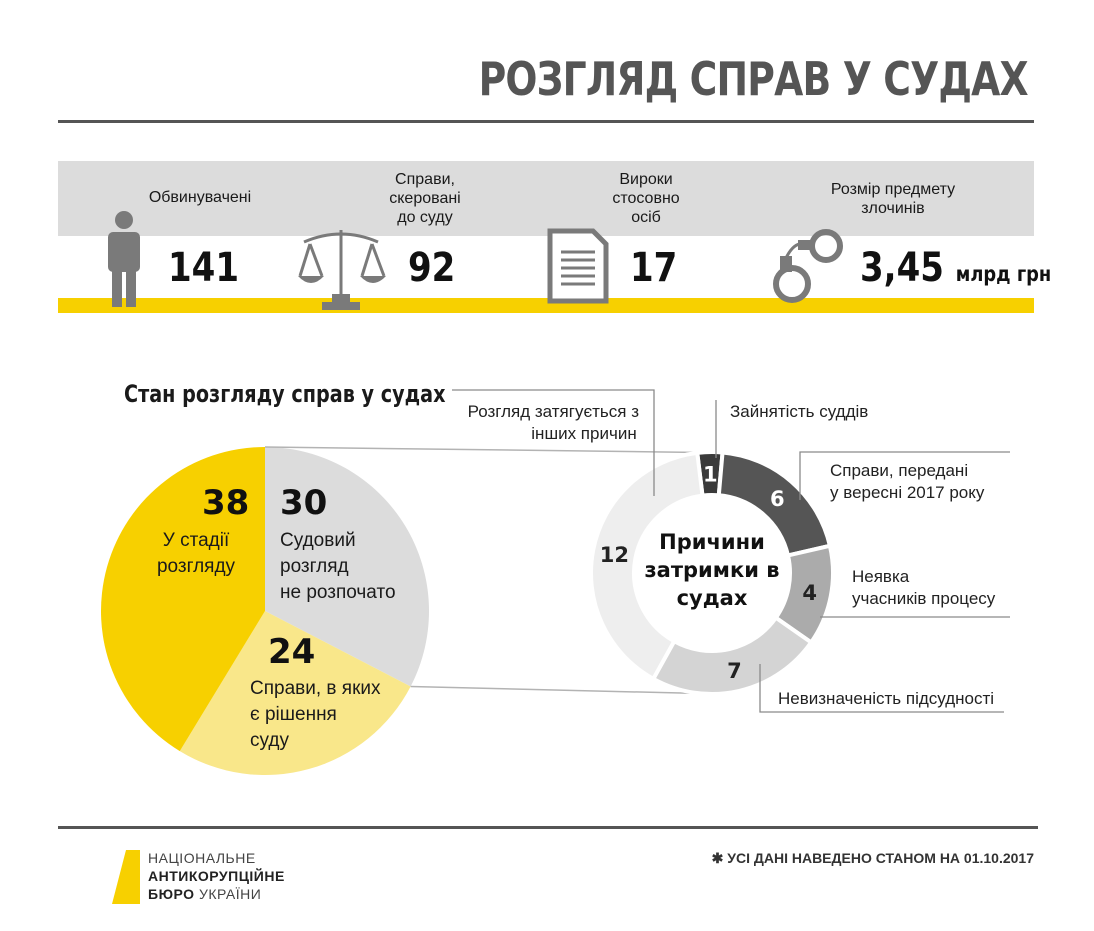 The width and height of the screenshot is (1094, 931). Describe the element at coordinates (548, 827) in the screenshot. I see `footer-divider` at that location.